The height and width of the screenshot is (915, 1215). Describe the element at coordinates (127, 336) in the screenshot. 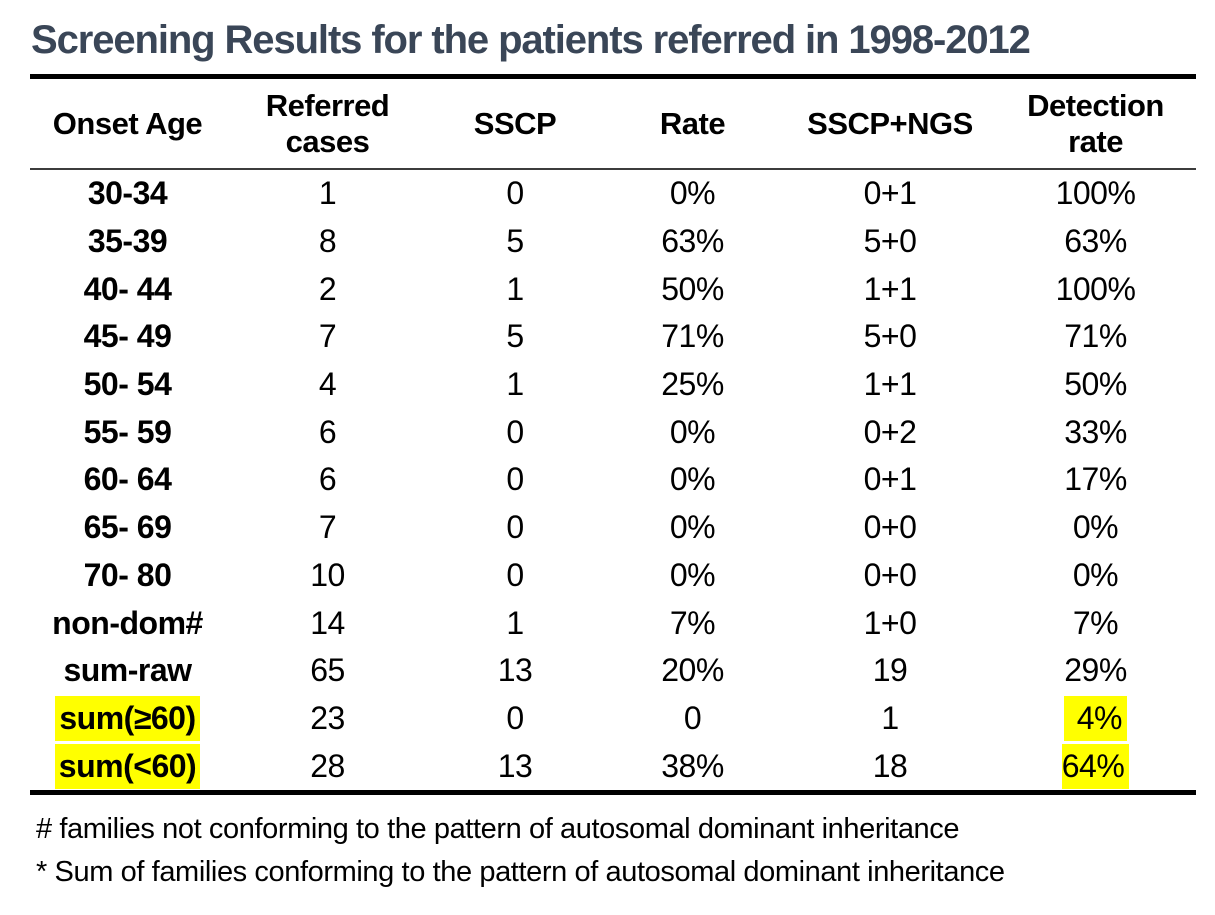

I see `cell-onset-age: 45- 49` at that location.